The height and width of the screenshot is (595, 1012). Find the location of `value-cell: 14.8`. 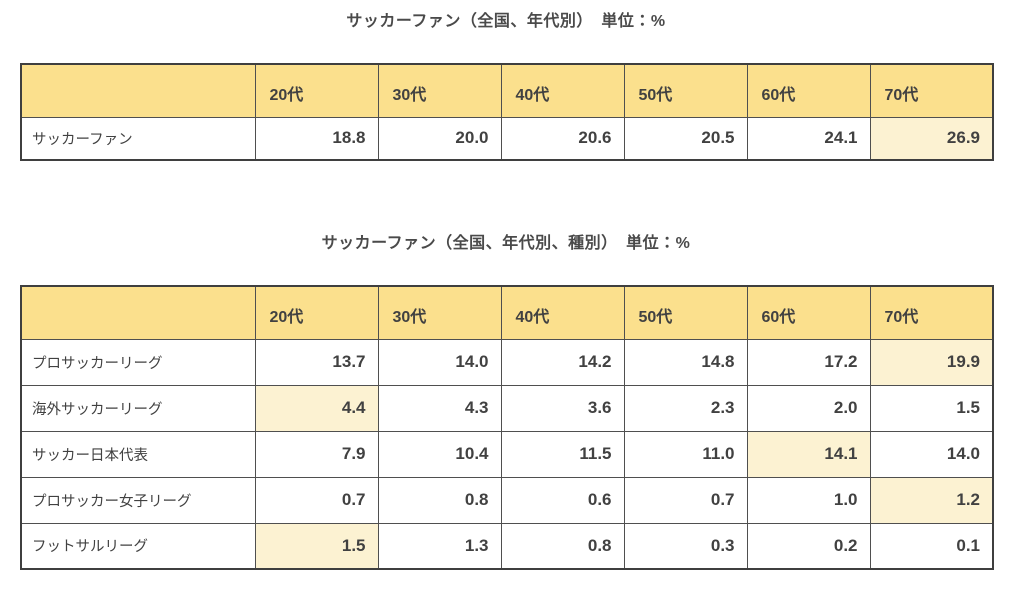

value-cell: 14.8 is located at coordinates (685, 362).